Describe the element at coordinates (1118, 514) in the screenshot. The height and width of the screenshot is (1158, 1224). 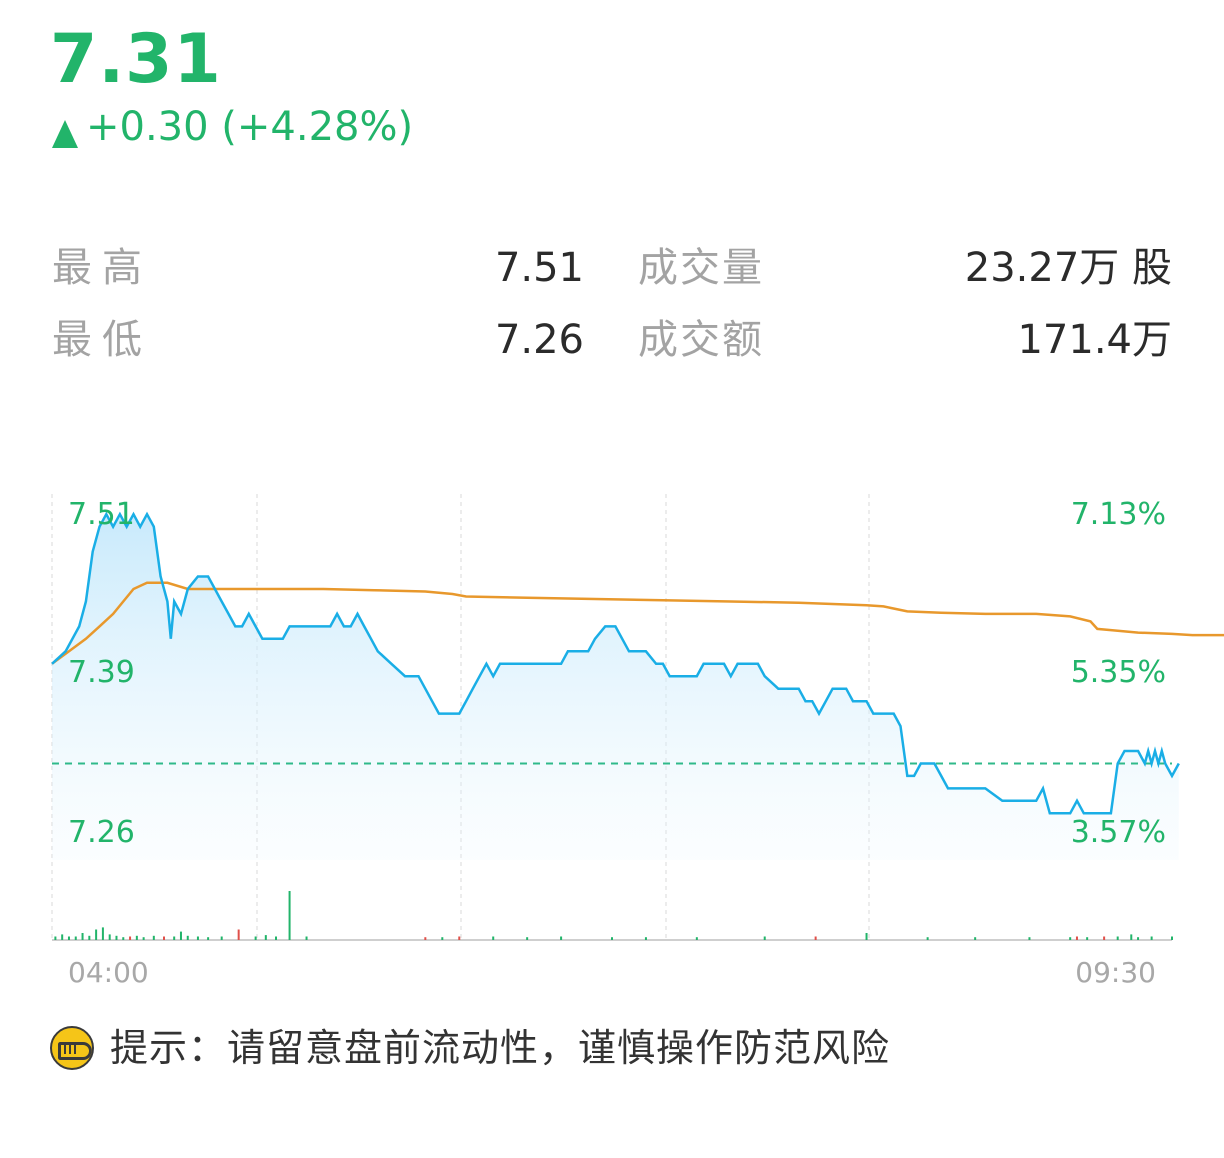
I see `y-right-label-0: 7.13%` at that location.